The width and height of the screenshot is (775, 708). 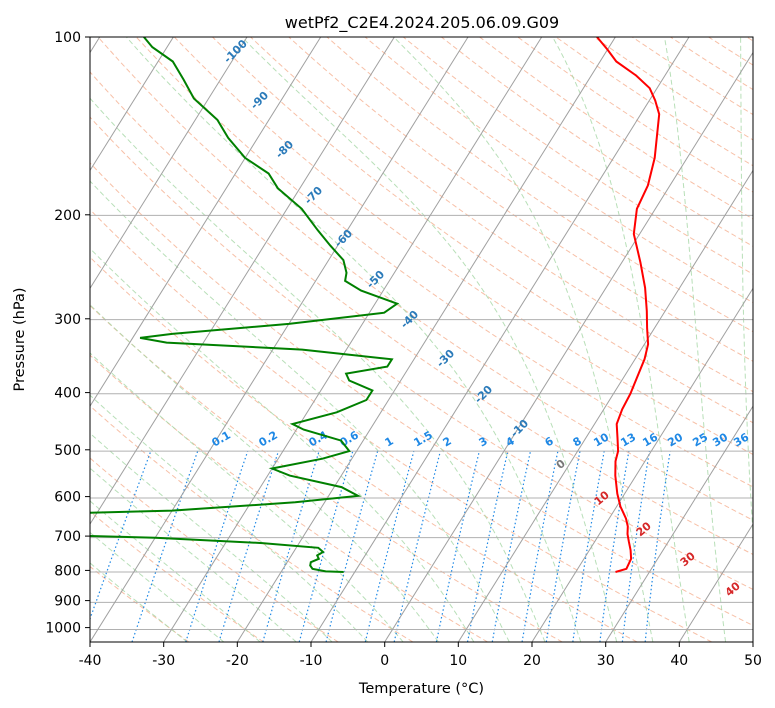 I want to click on y-tick: 600, so click(x=72, y=498).